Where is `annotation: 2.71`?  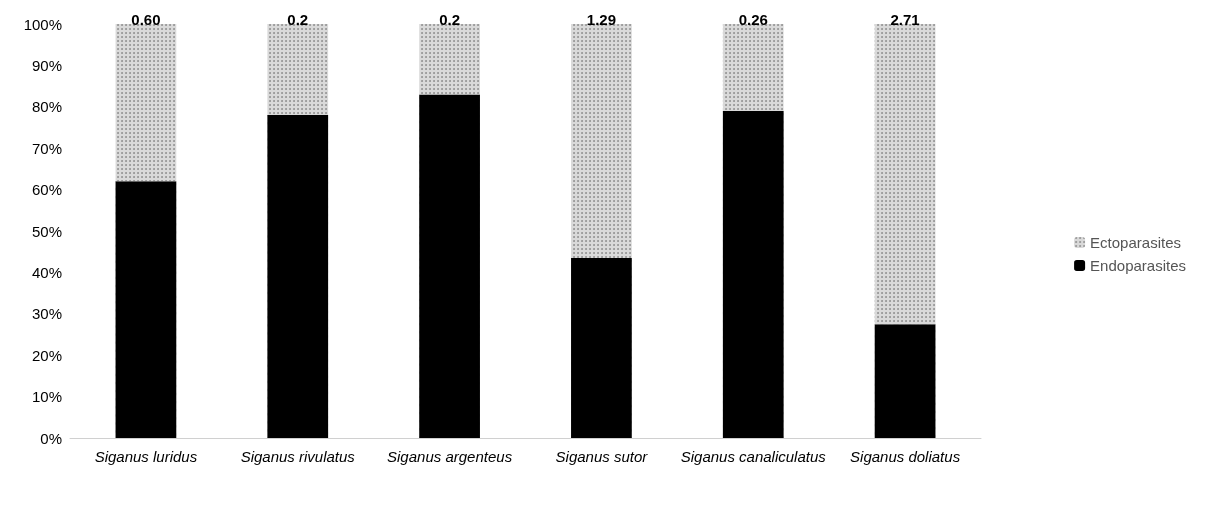
annotation: 2.71 is located at coordinates (905, 19).